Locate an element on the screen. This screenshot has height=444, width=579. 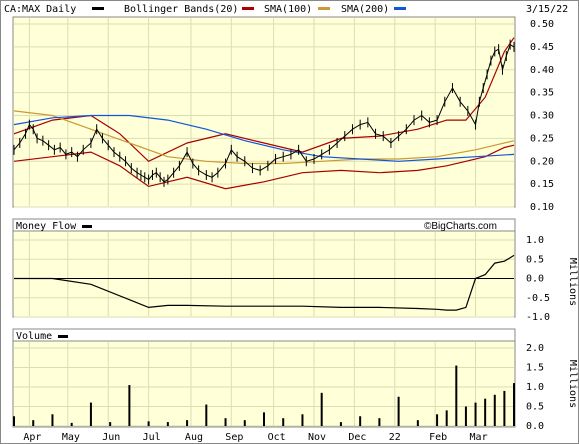
money-flow-y-axis: 1.0 0.5 0.0 -0.5 -1.0 is located at coordinates (538, 279).